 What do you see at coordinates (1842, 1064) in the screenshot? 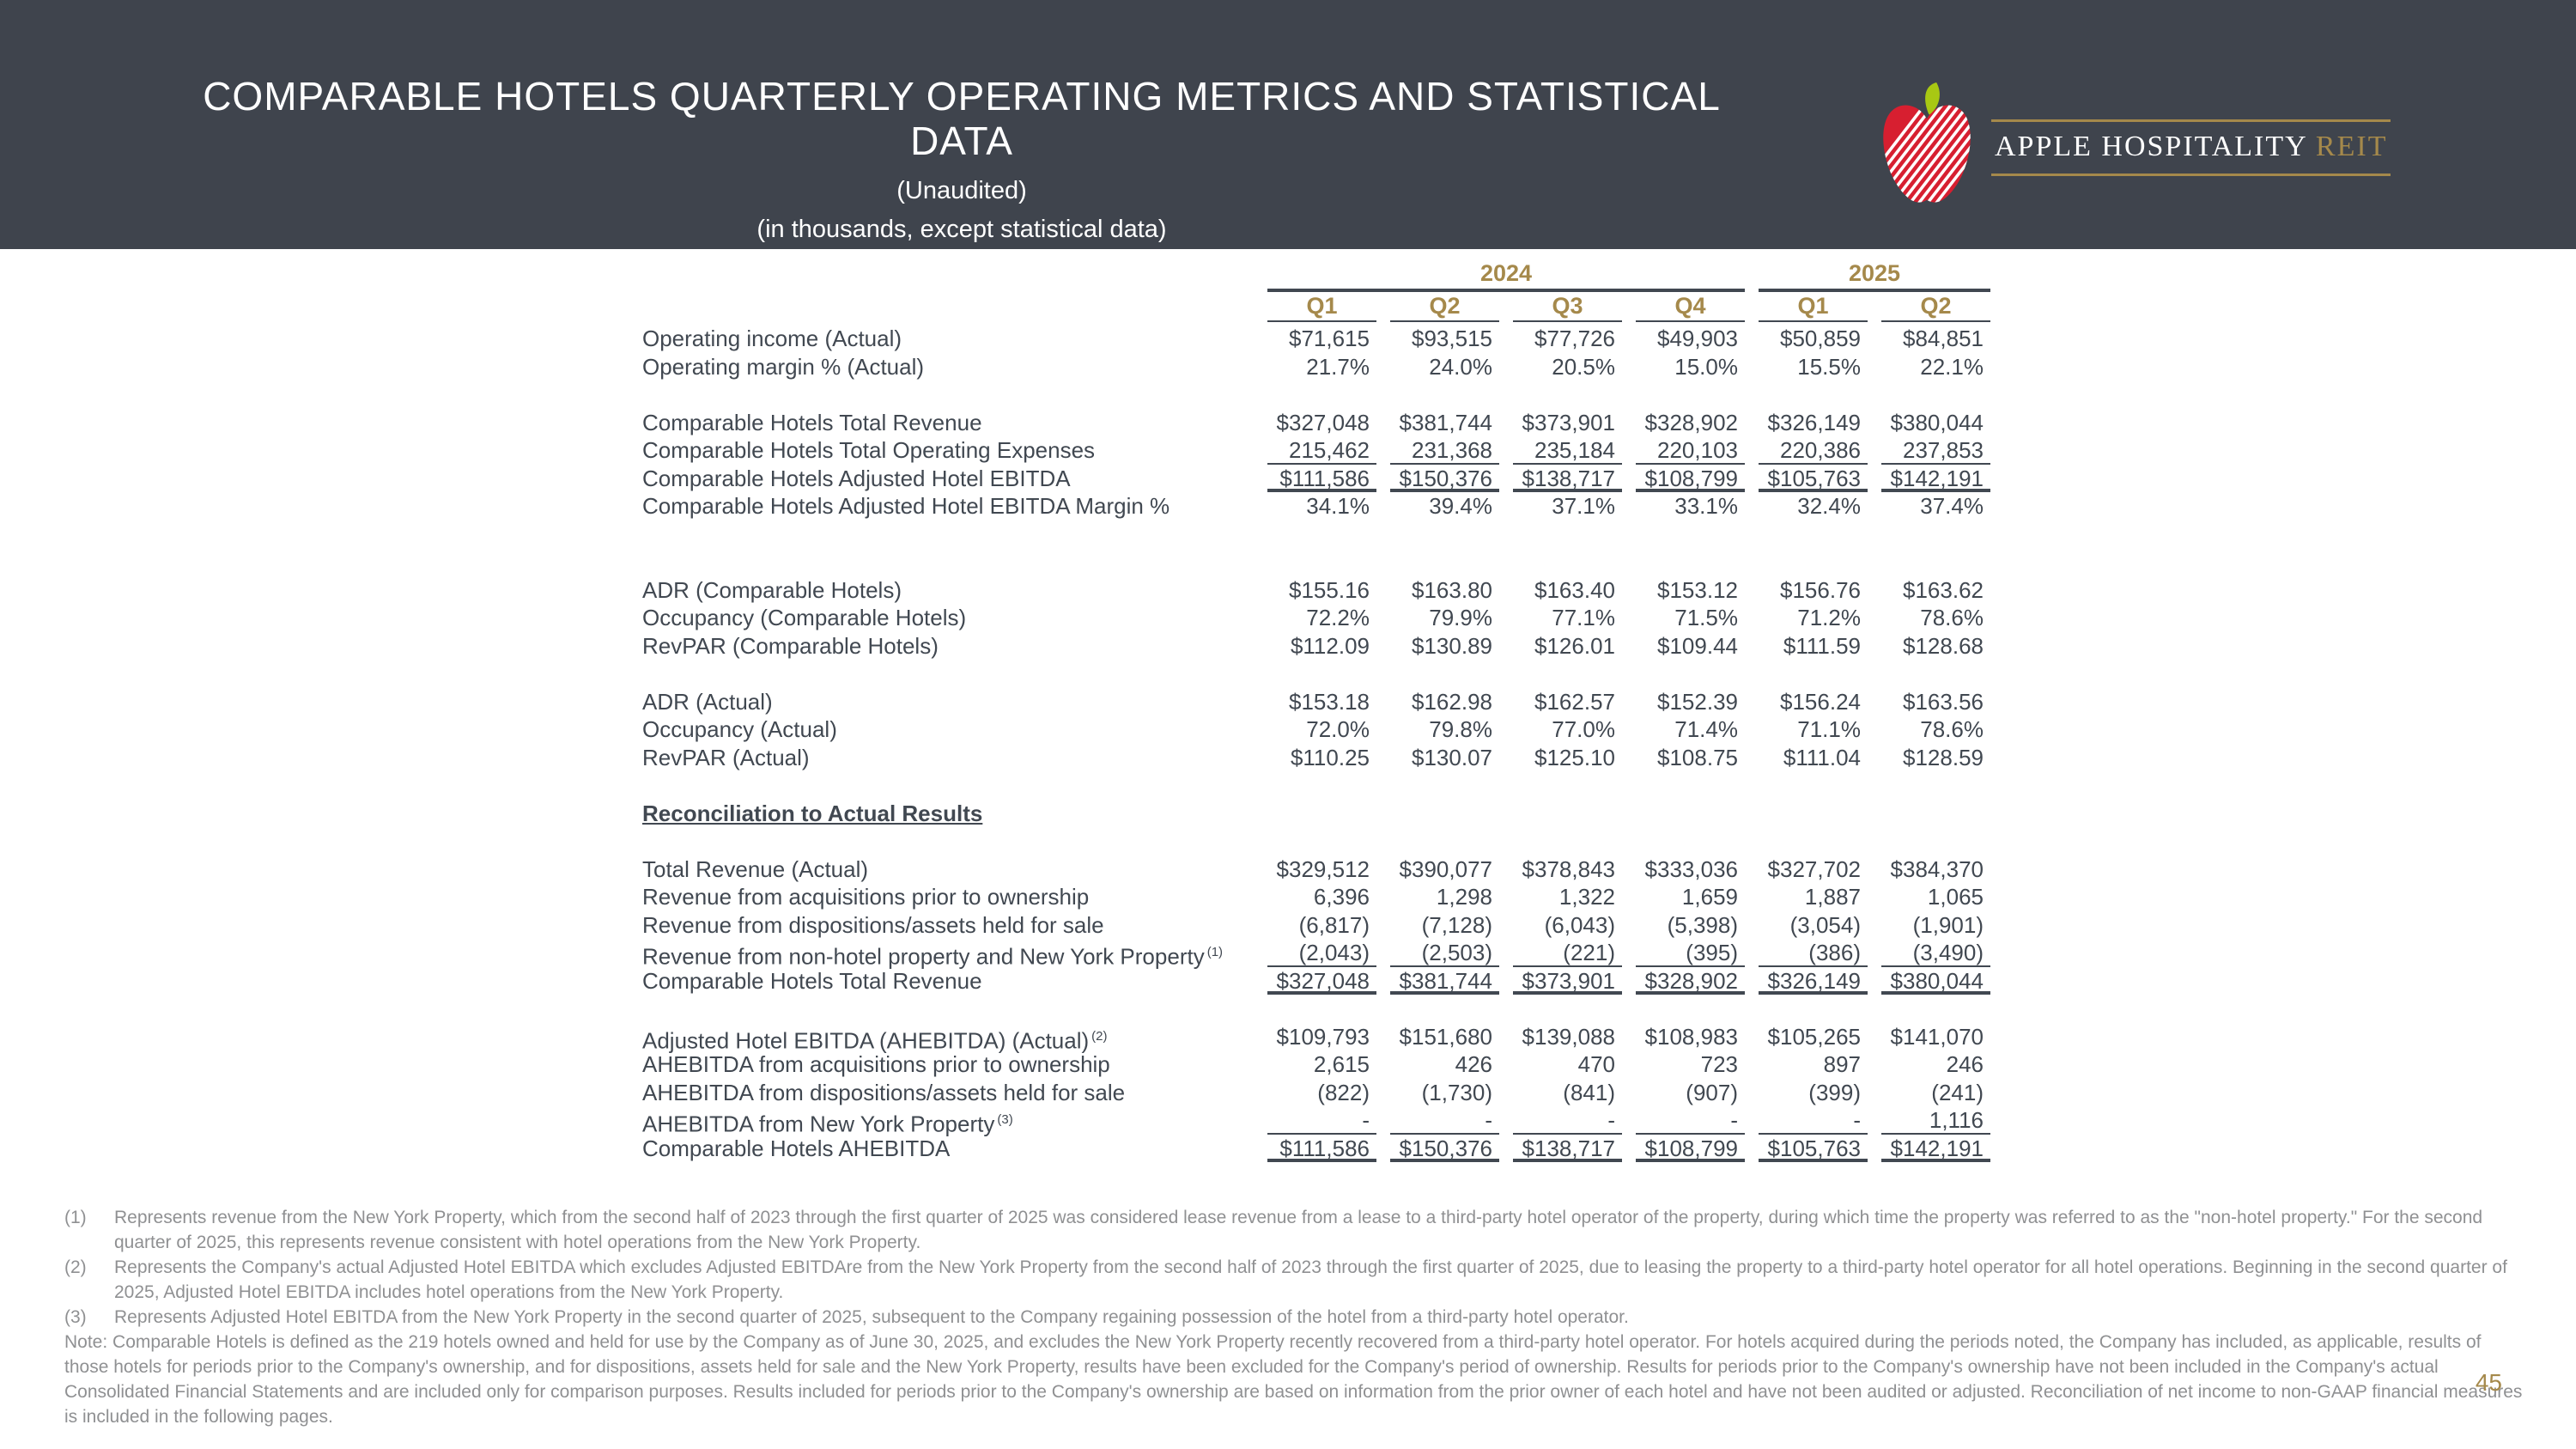
I see `value-cell: 897` at bounding box center [1842, 1064].